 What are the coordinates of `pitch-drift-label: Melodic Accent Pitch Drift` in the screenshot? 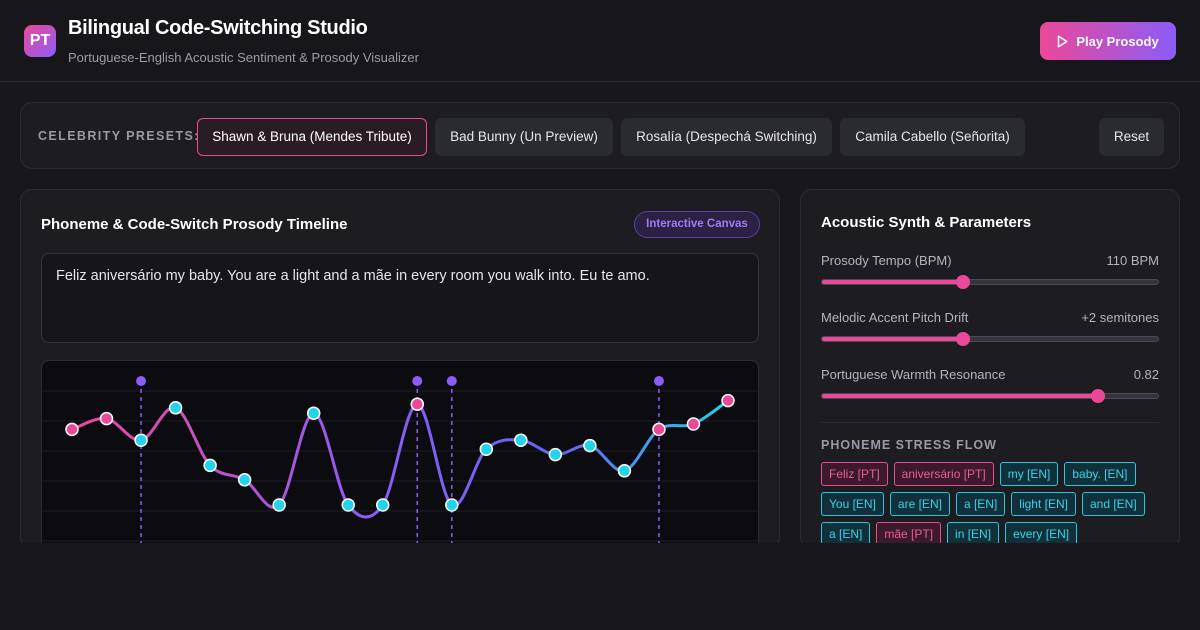 It's located at (895, 317).